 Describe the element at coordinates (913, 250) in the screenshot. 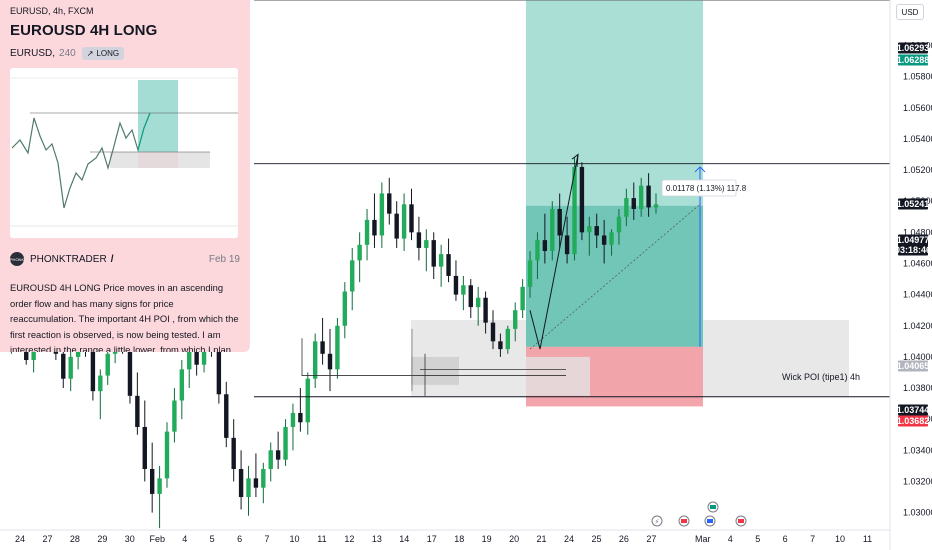

I see `price-tag-label: 03:18:46` at that location.